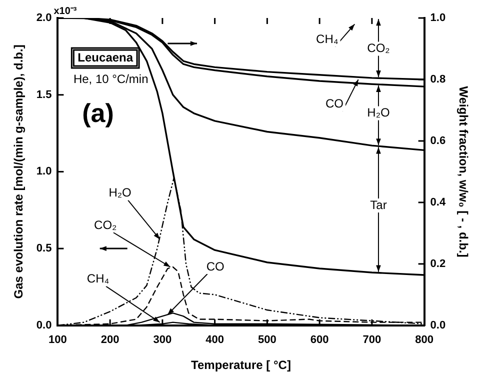 The height and width of the screenshot is (391, 480). What do you see at coordinates (319, 340) in the screenshot?
I see `x-tick-label: 600` at bounding box center [319, 340].